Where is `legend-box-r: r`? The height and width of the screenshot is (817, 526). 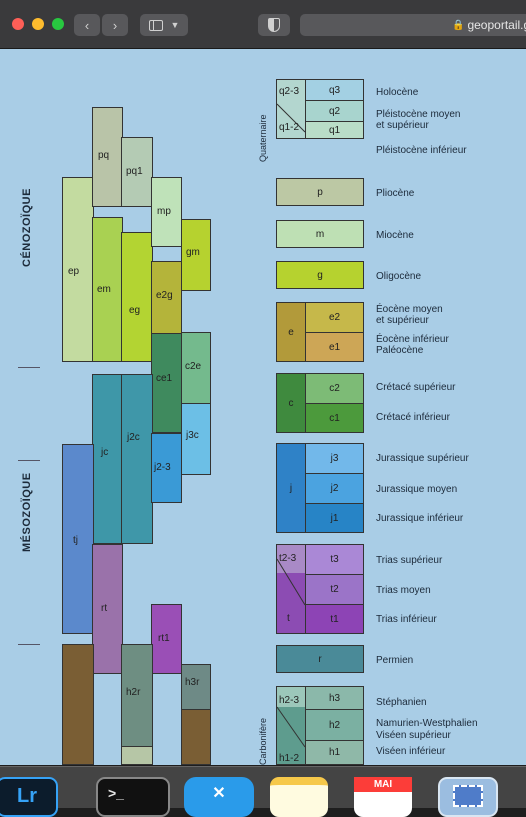 legend-box-r: r is located at coordinates (320, 659).